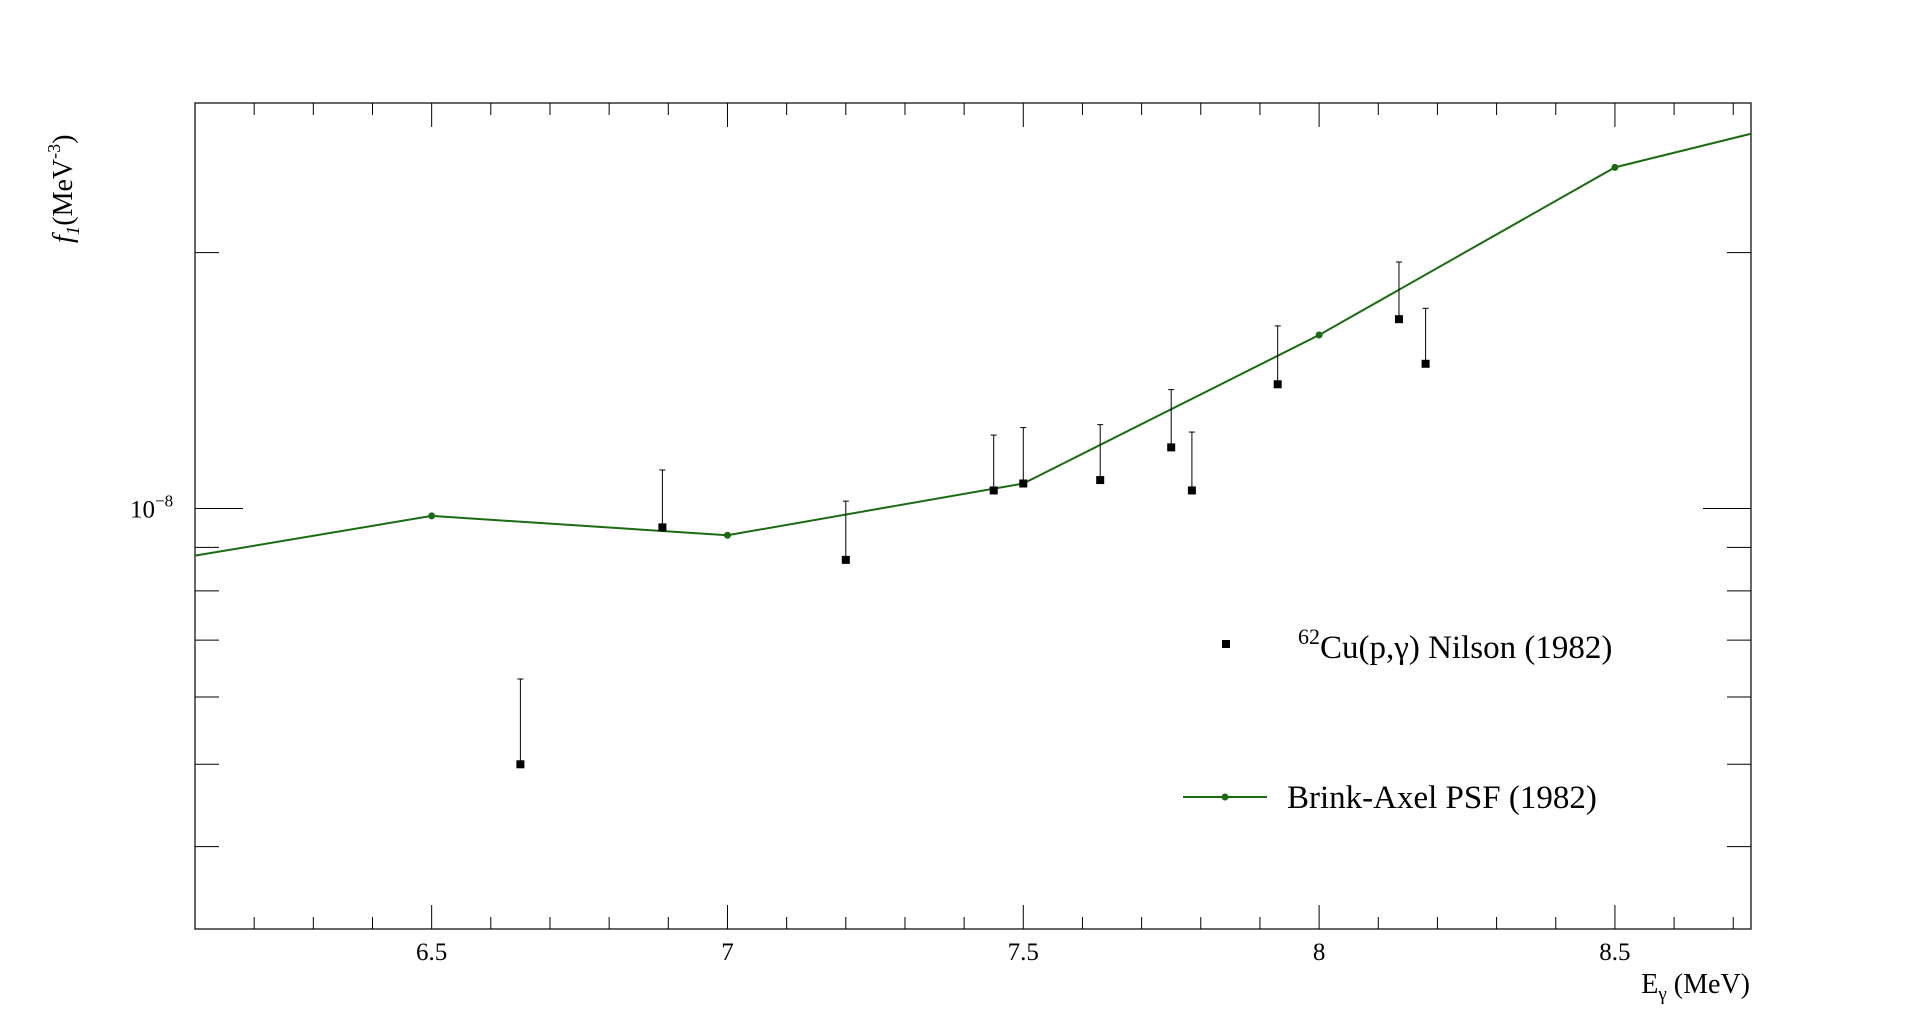 The height and width of the screenshot is (1018, 1918). Describe the element at coordinates (1225, 797) in the screenshot. I see `legend-marker-brink-axel` at that location.